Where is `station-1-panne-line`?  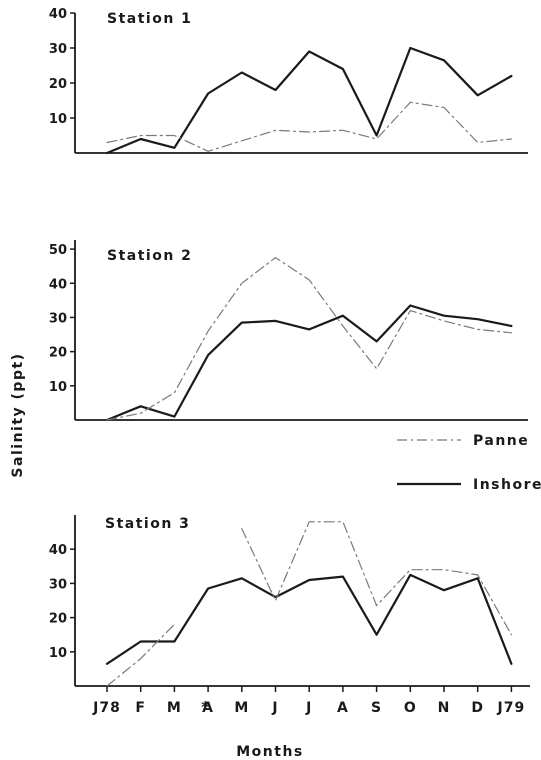 station-1-panne-line is located at coordinates (309, 126).